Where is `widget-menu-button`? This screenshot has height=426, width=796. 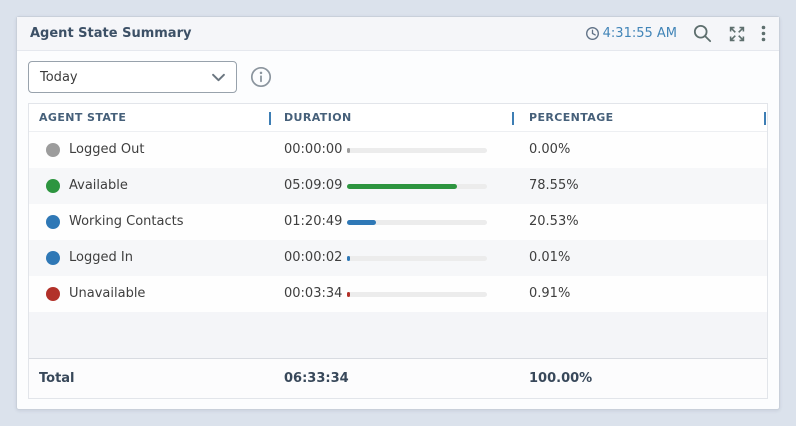 widget-menu-button is located at coordinates (763, 33).